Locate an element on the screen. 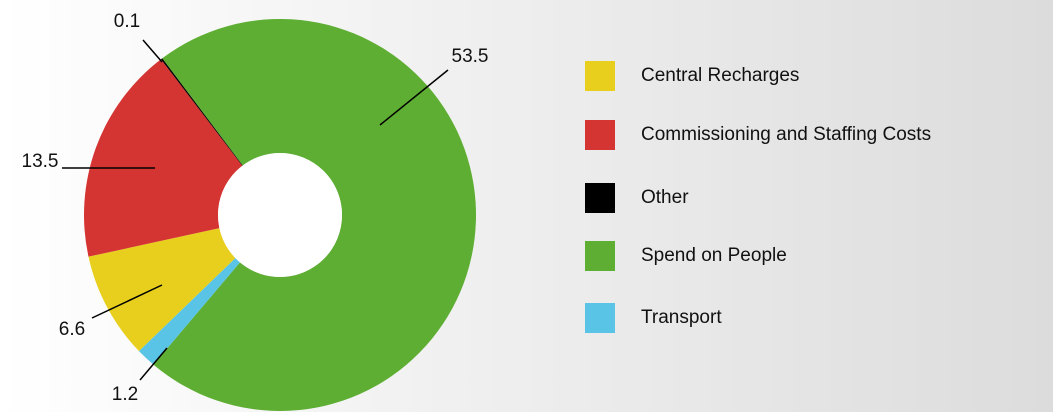 This screenshot has width=1053, height=412. legend-label: Other is located at coordinates (665, 197).